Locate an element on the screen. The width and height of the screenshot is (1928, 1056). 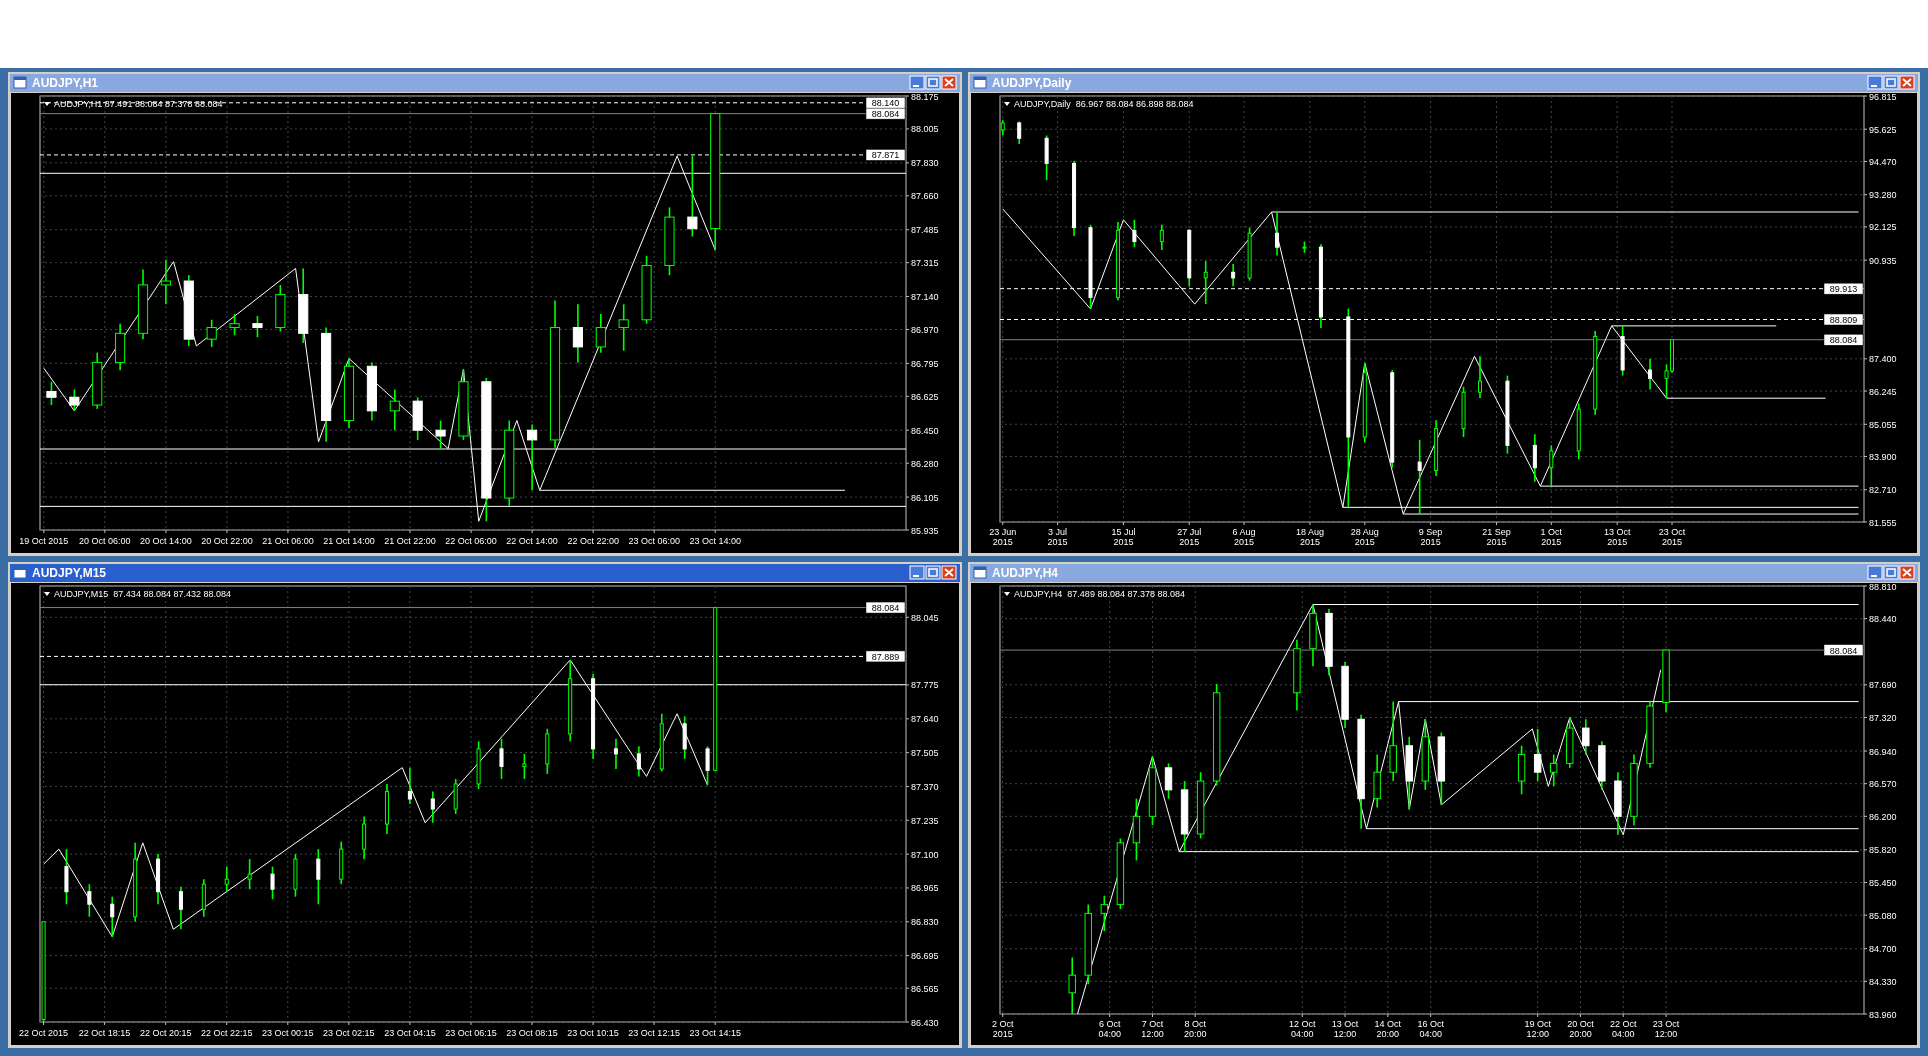
y-tick-label: 87.660 is located at coordinates (925, 196).